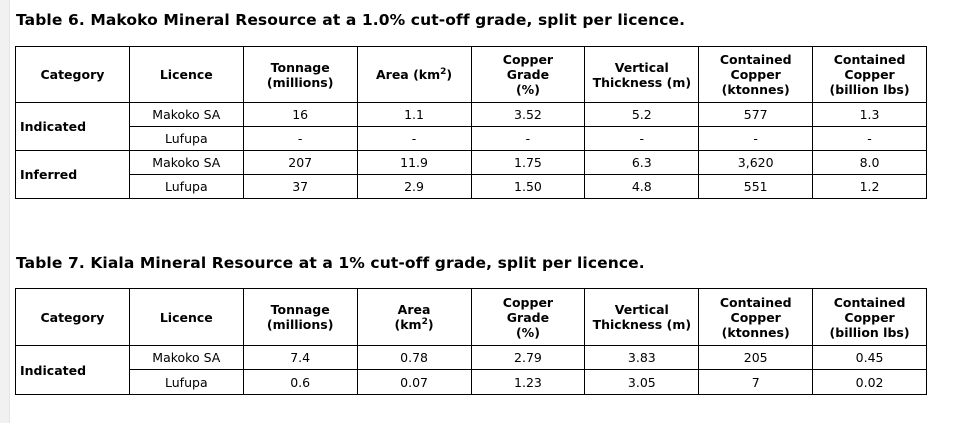 Image resolution: width=974 pixels, height=423 pixels. Describe the element at coordinates (642, 186) in the screenshot. I see `cell: 4.8` at that location.